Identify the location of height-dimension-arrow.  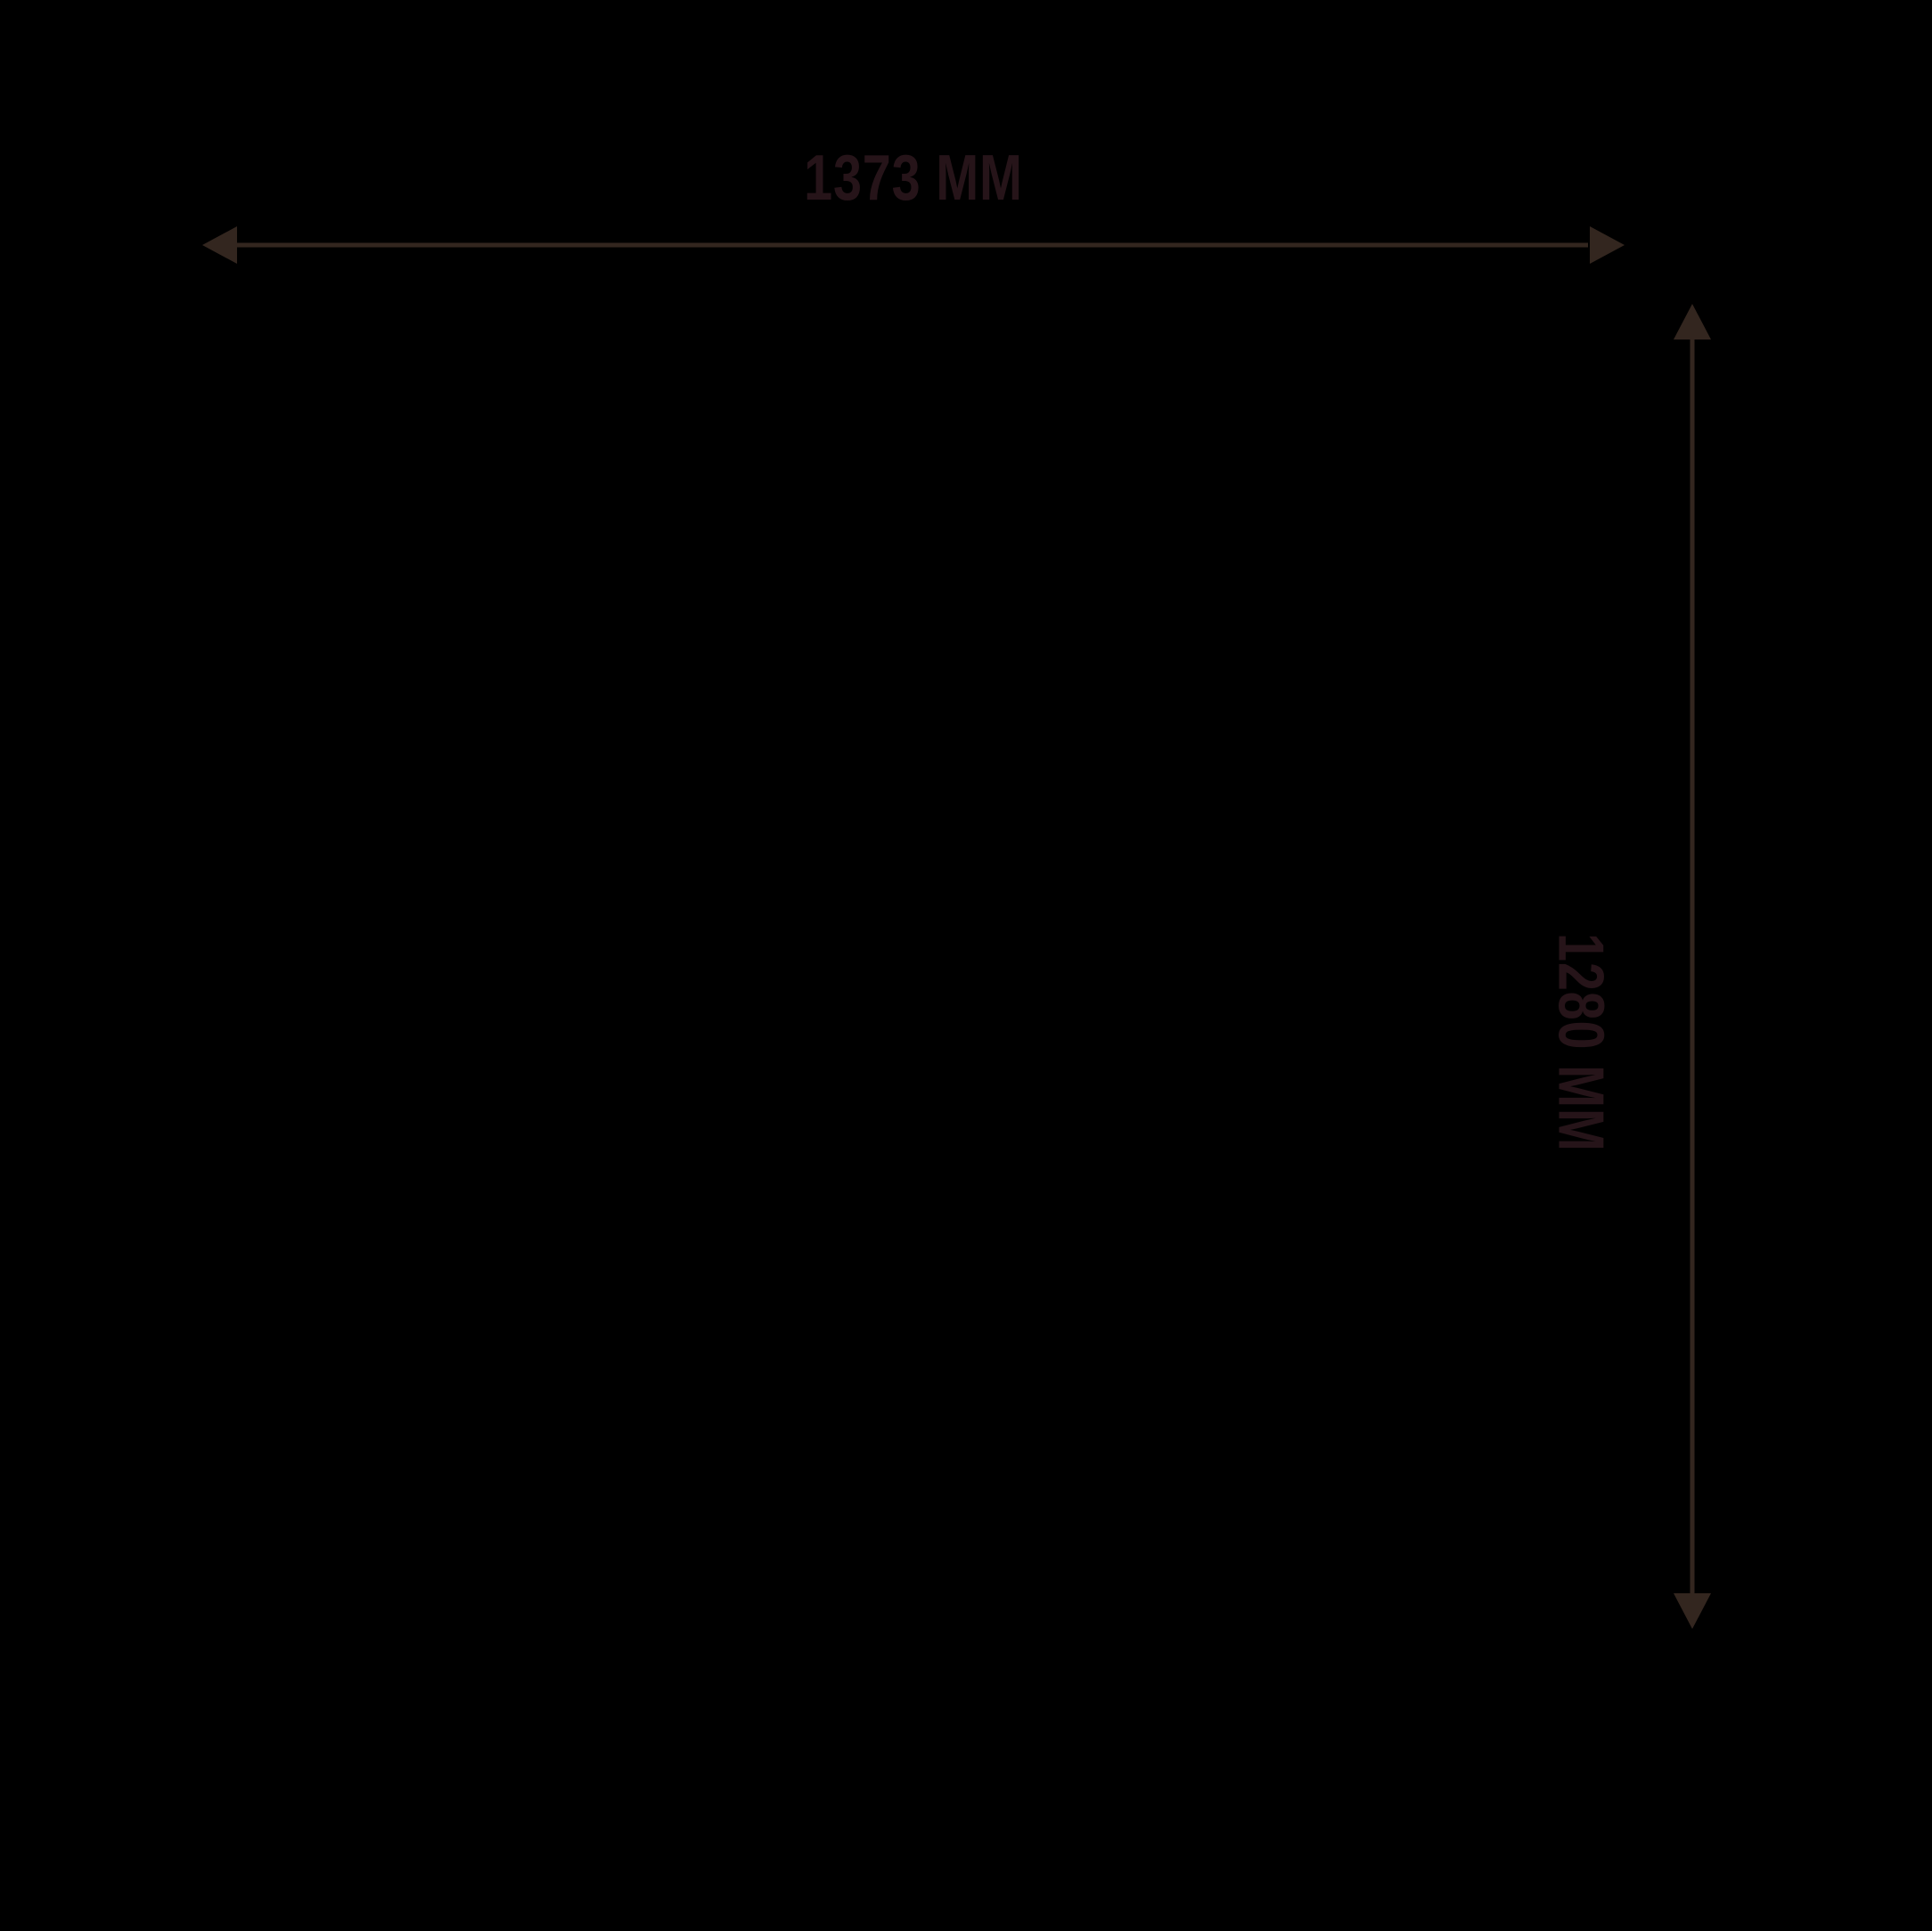
(1692, 966).